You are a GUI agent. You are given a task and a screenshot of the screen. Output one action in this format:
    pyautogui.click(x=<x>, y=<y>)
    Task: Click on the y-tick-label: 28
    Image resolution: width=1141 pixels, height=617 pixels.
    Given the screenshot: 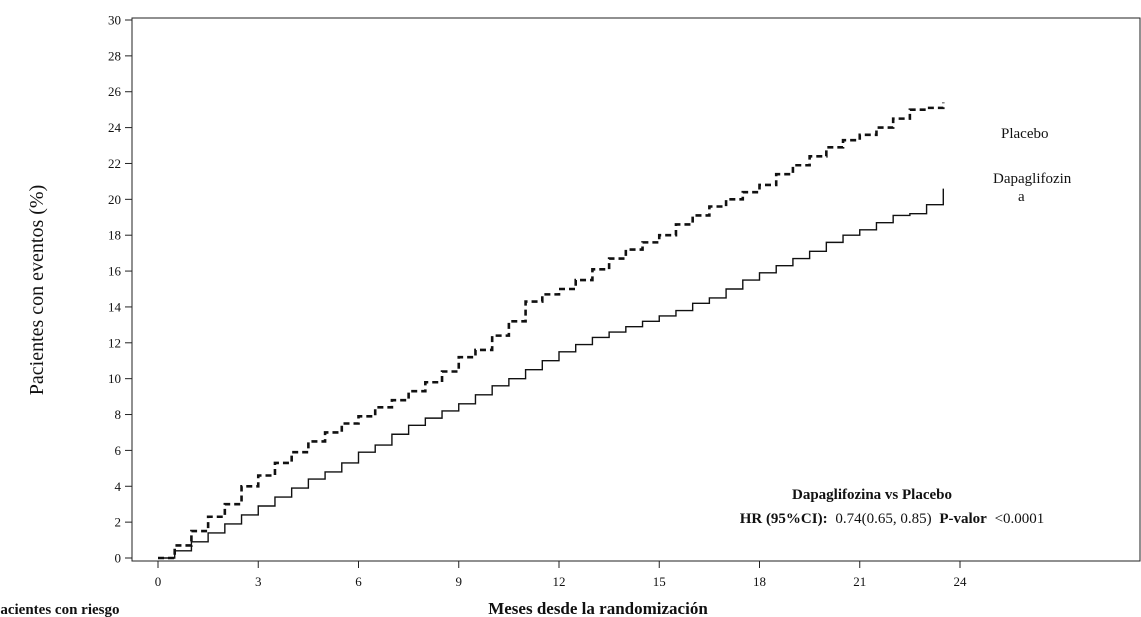 What is the action you would take?
    pyautogui.click(x=114, y=55)
    